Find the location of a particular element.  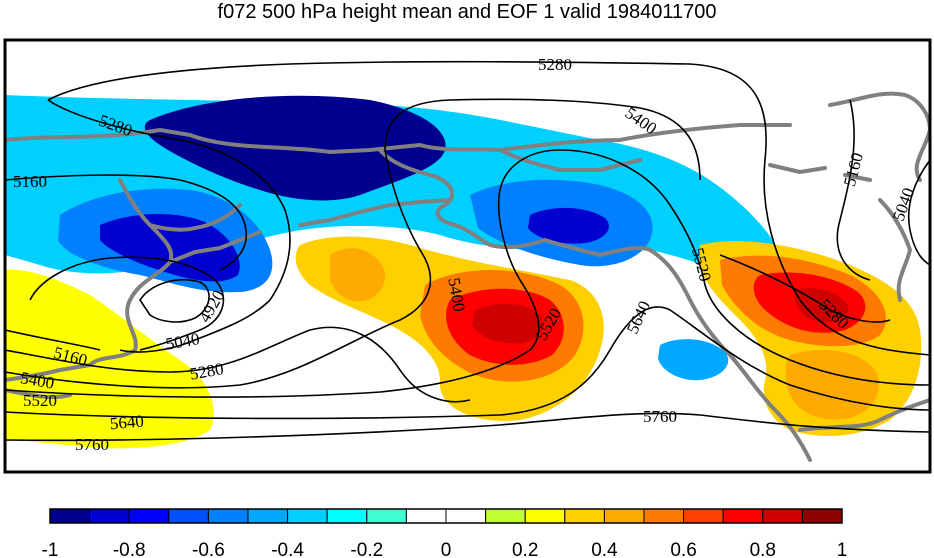

coastline-aleutians is located at coordinates (375, 212).